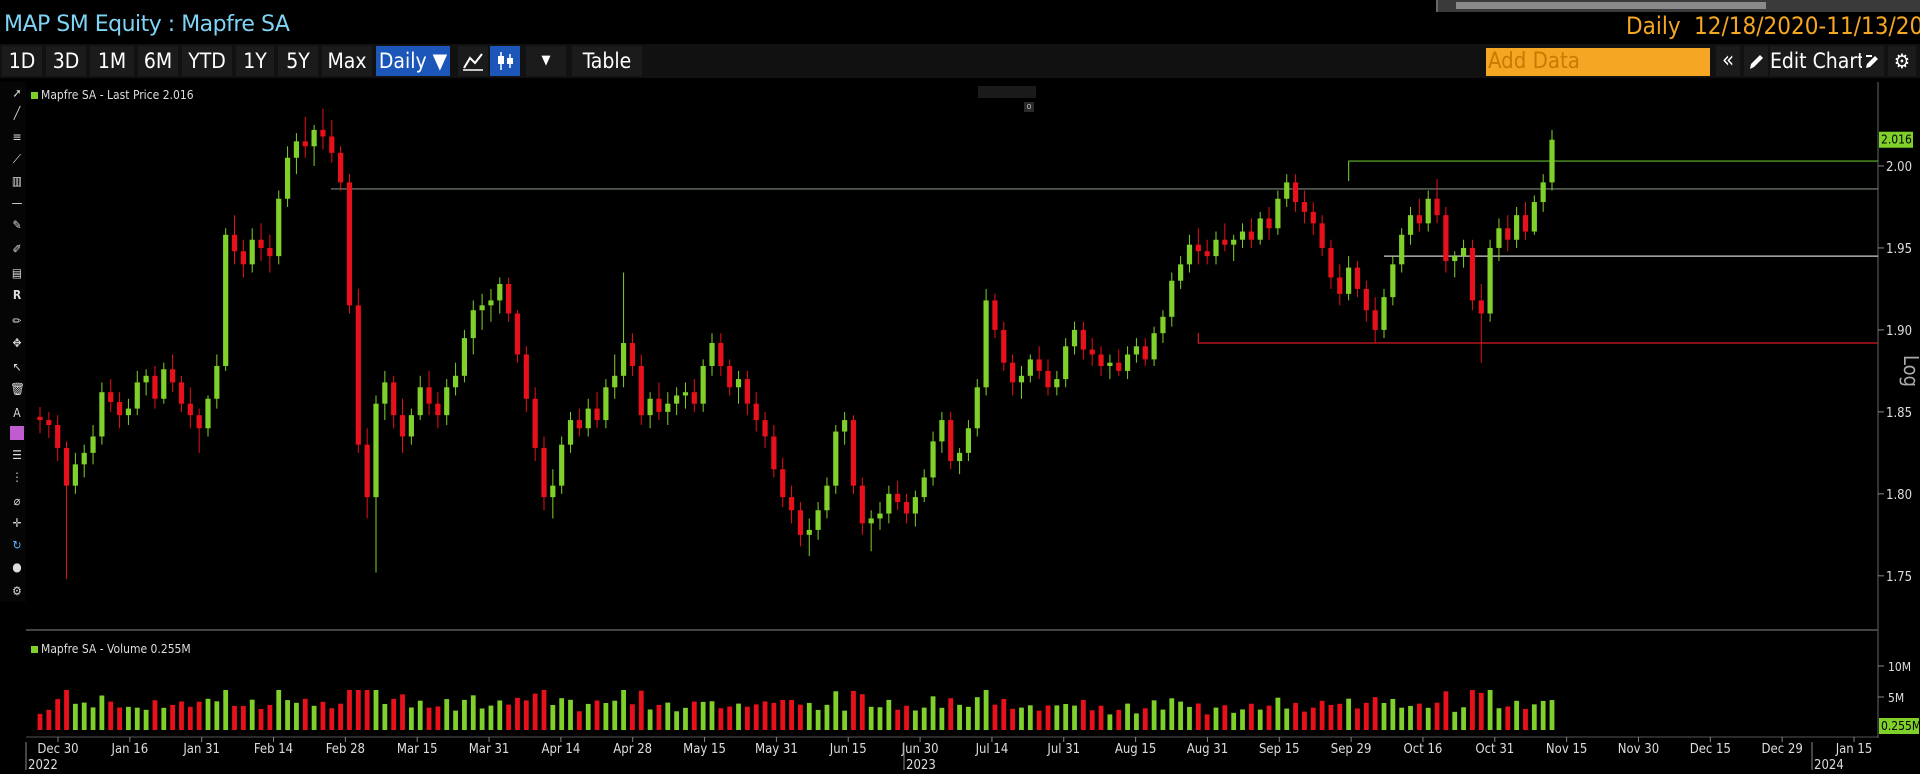 This screenshot has width=1920, height=774. I want to click on brush-icon: ✎, so click(17, 225).